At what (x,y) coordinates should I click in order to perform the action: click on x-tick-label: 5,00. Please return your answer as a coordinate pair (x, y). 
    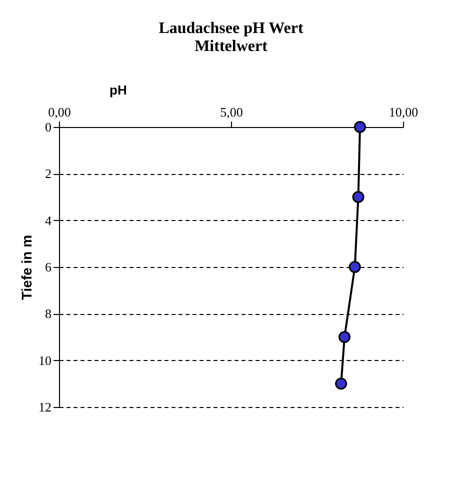
    Looking at the image, I should click on (231, 112).